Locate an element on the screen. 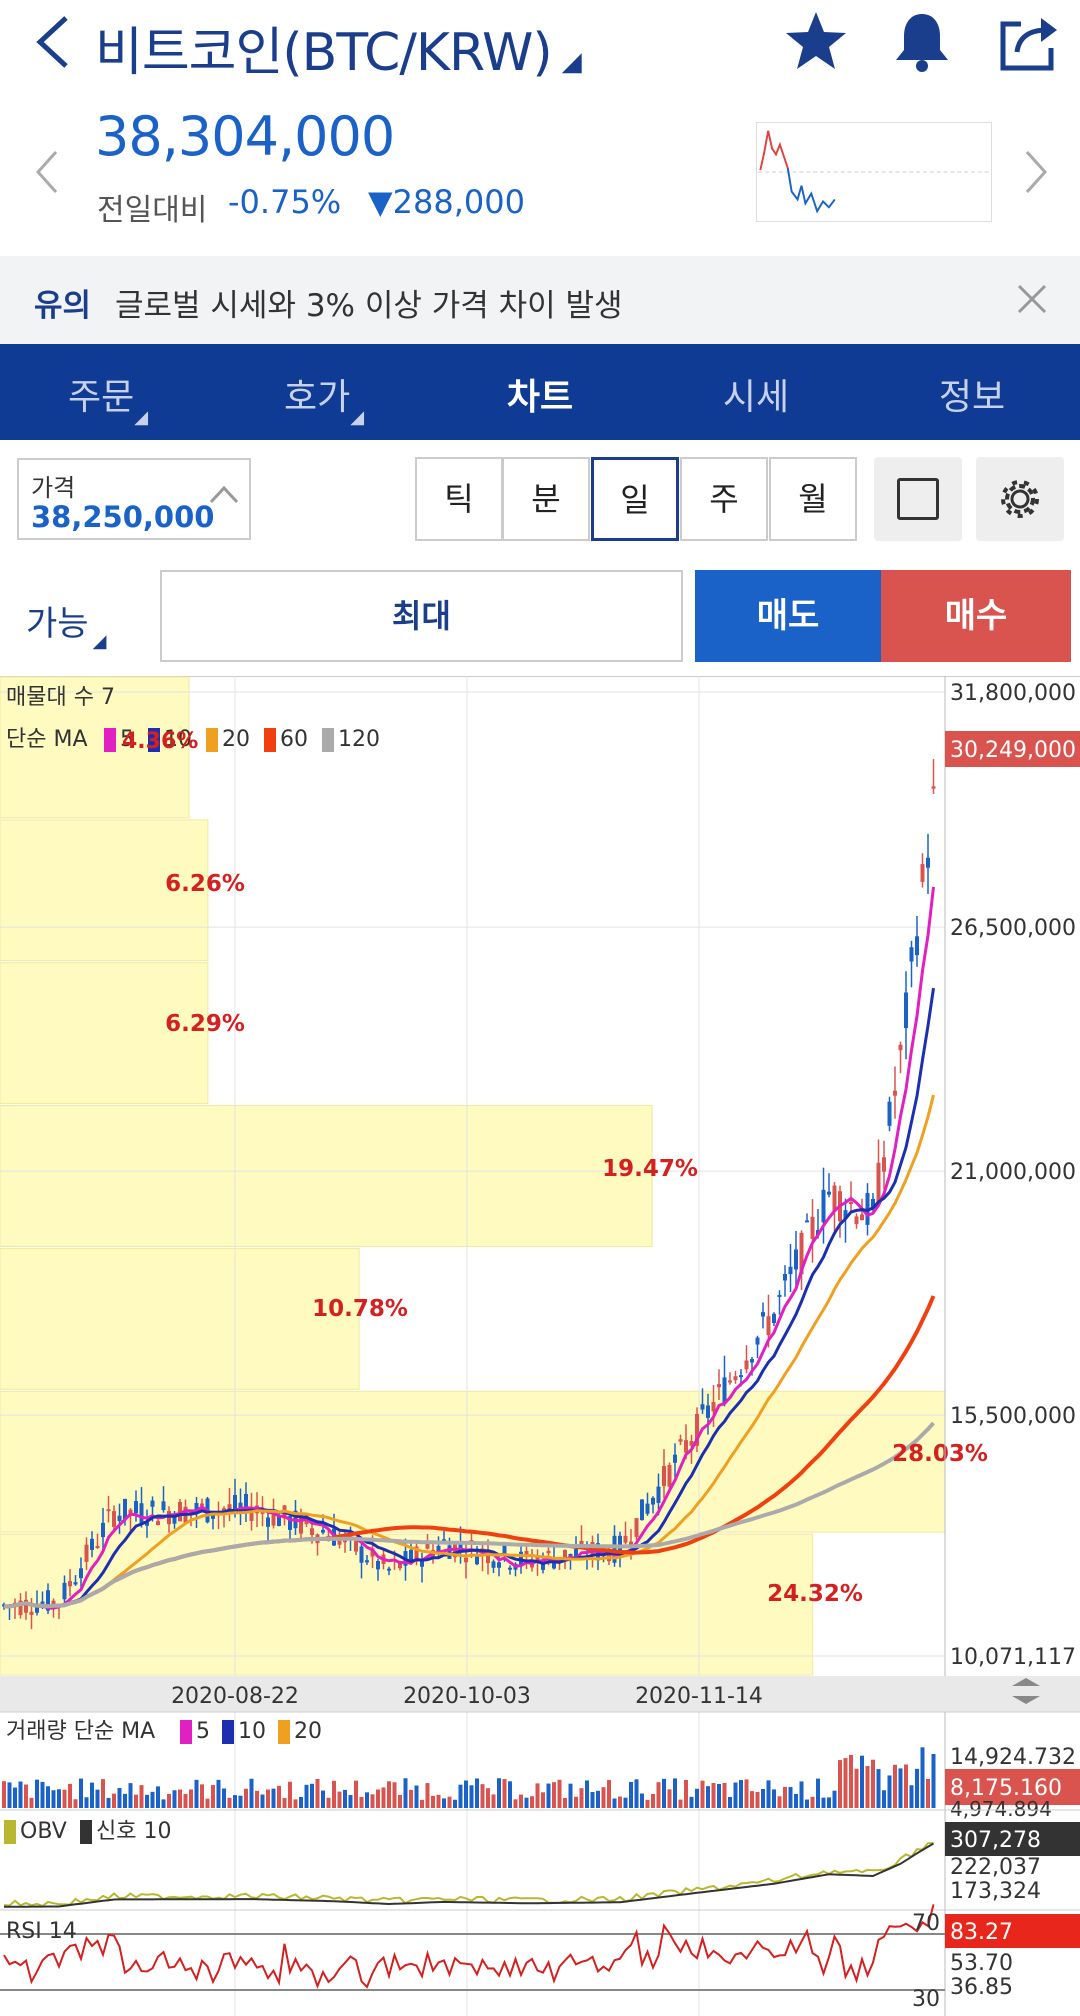 The height and width of the screenshot is (2016, 1080). volume-profile-pct: 6.26% is located at coordinates (205, 884).